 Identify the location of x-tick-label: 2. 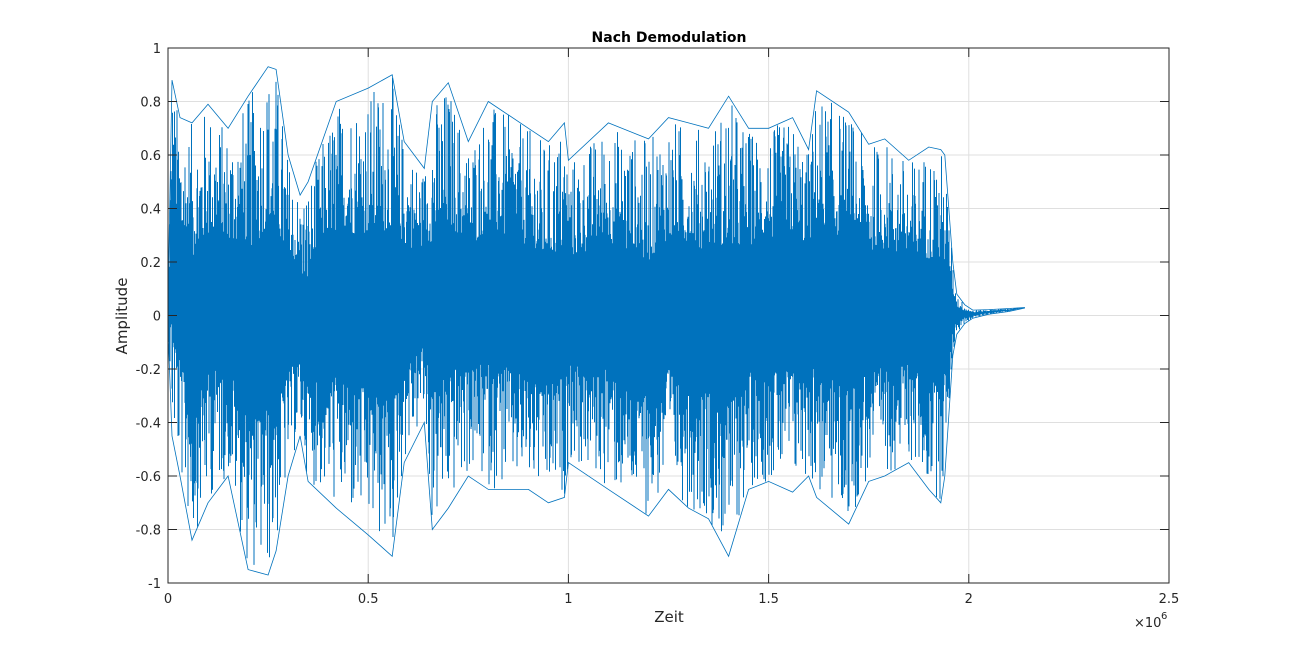
(969, 599).